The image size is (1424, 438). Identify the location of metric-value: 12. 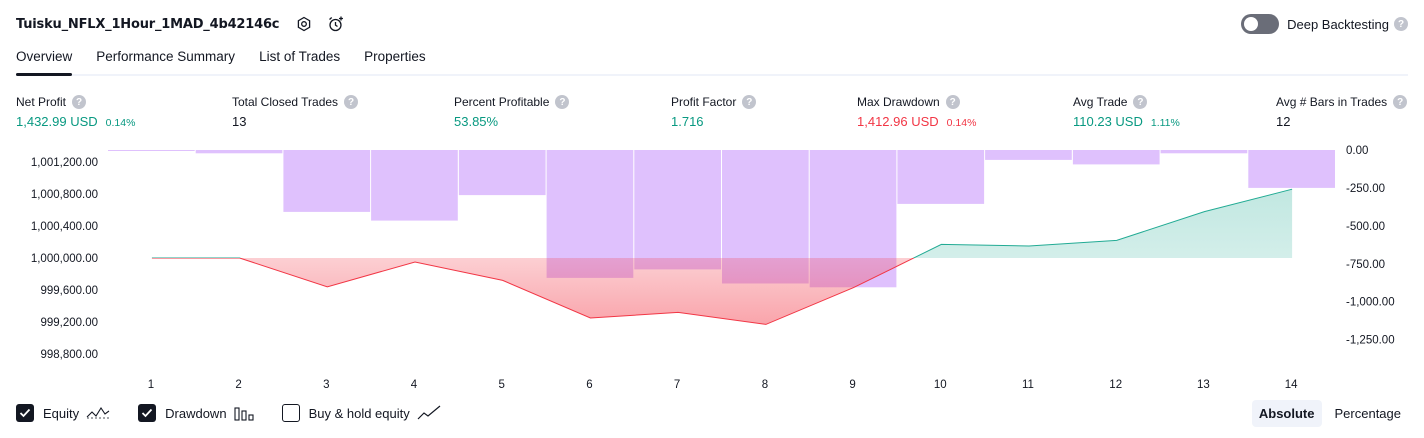
(1283, 121).